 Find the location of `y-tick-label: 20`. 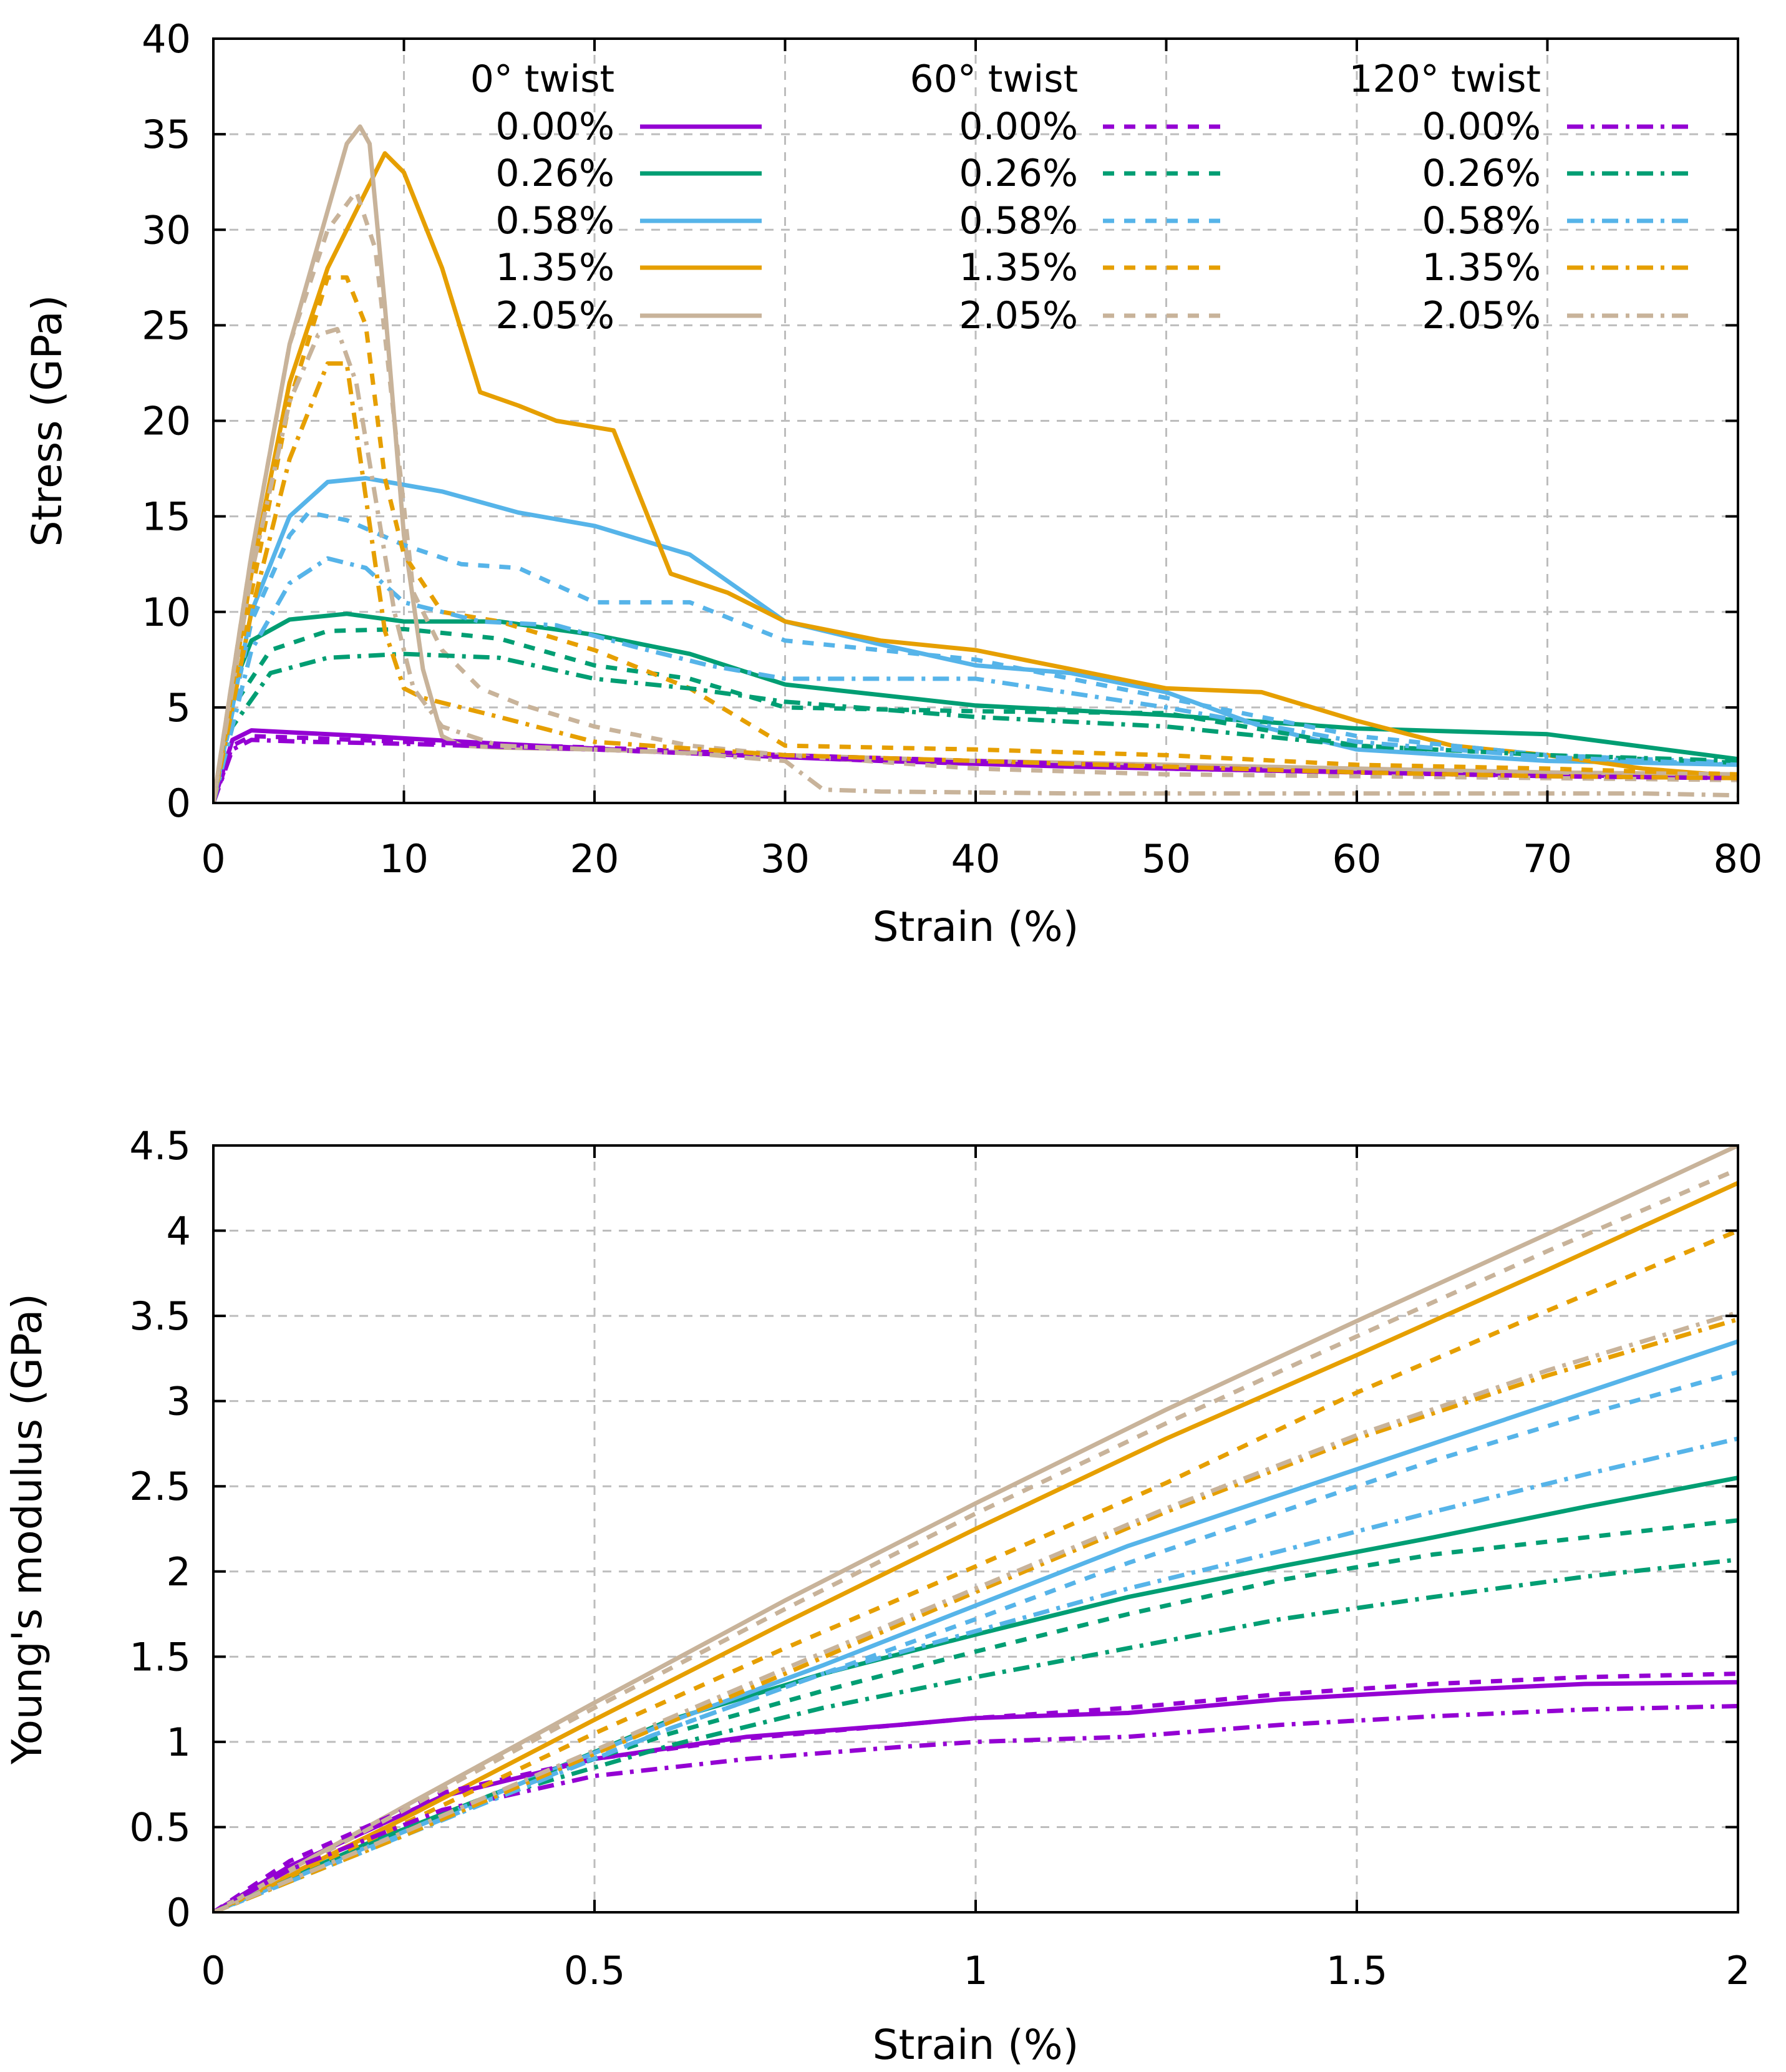

y-tick-label: 20 is located at coordinates (166, 421).